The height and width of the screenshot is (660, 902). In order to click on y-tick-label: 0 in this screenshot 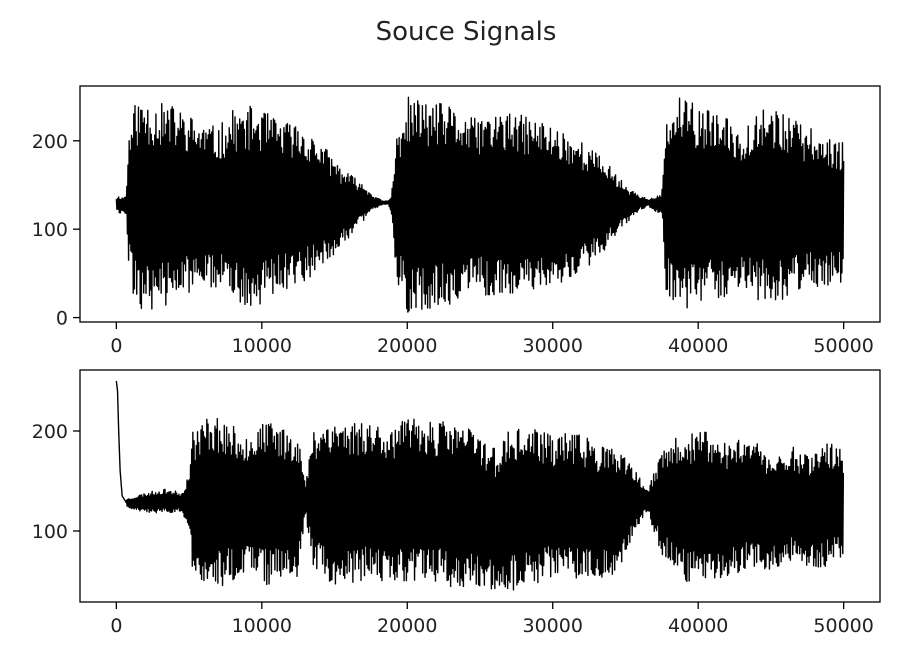, I will do `click(62, 319)`.